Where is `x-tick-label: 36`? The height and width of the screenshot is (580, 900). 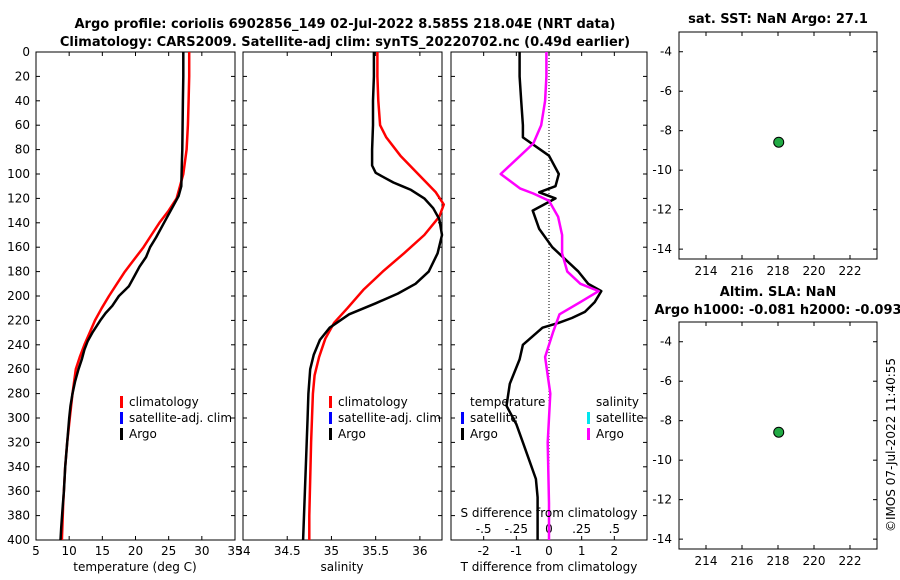
x-tick-label: 36 is located at coordinates (419, 551).